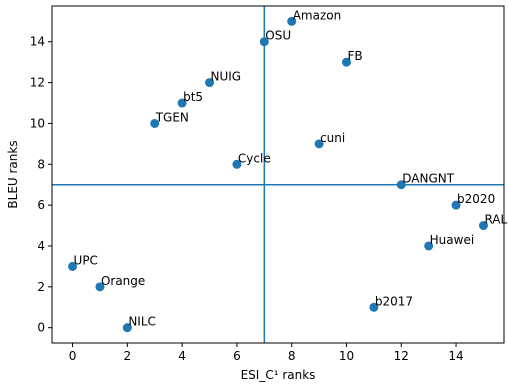  Describe the element at coordinates (495, 220) in the screenshot. I see `point-label: RAL` at that location.